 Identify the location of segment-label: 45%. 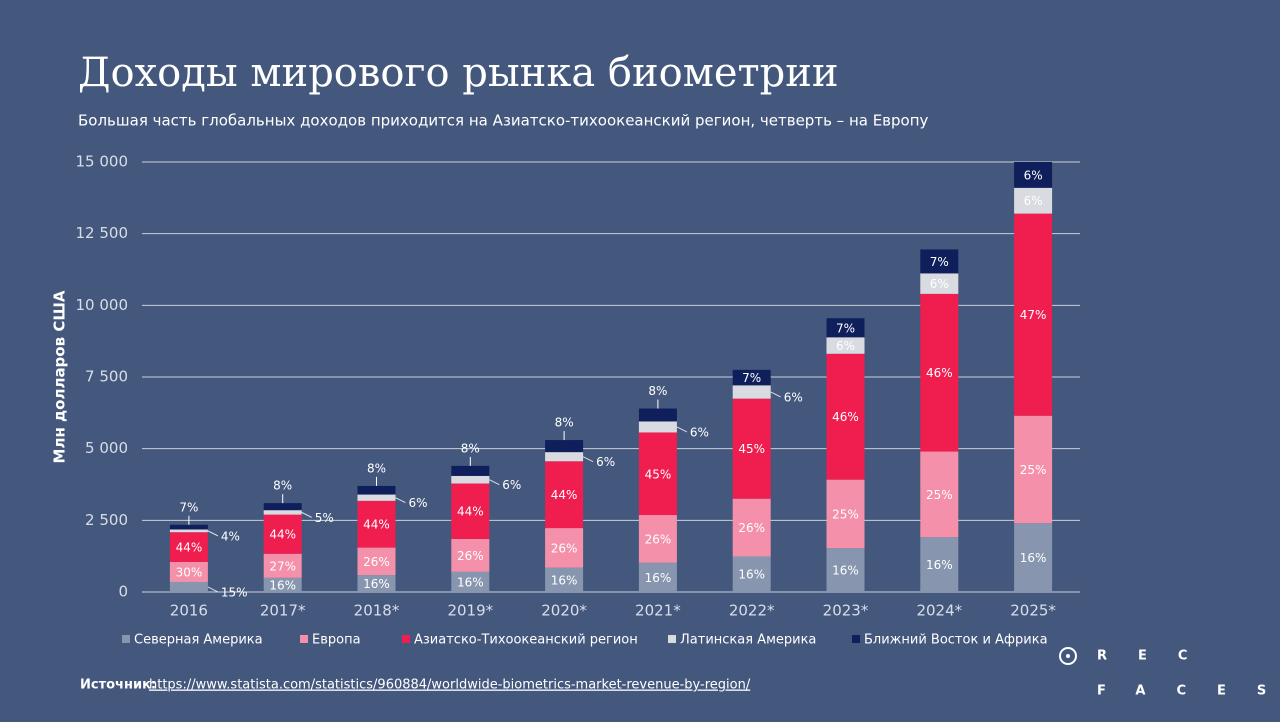
(658, 474).